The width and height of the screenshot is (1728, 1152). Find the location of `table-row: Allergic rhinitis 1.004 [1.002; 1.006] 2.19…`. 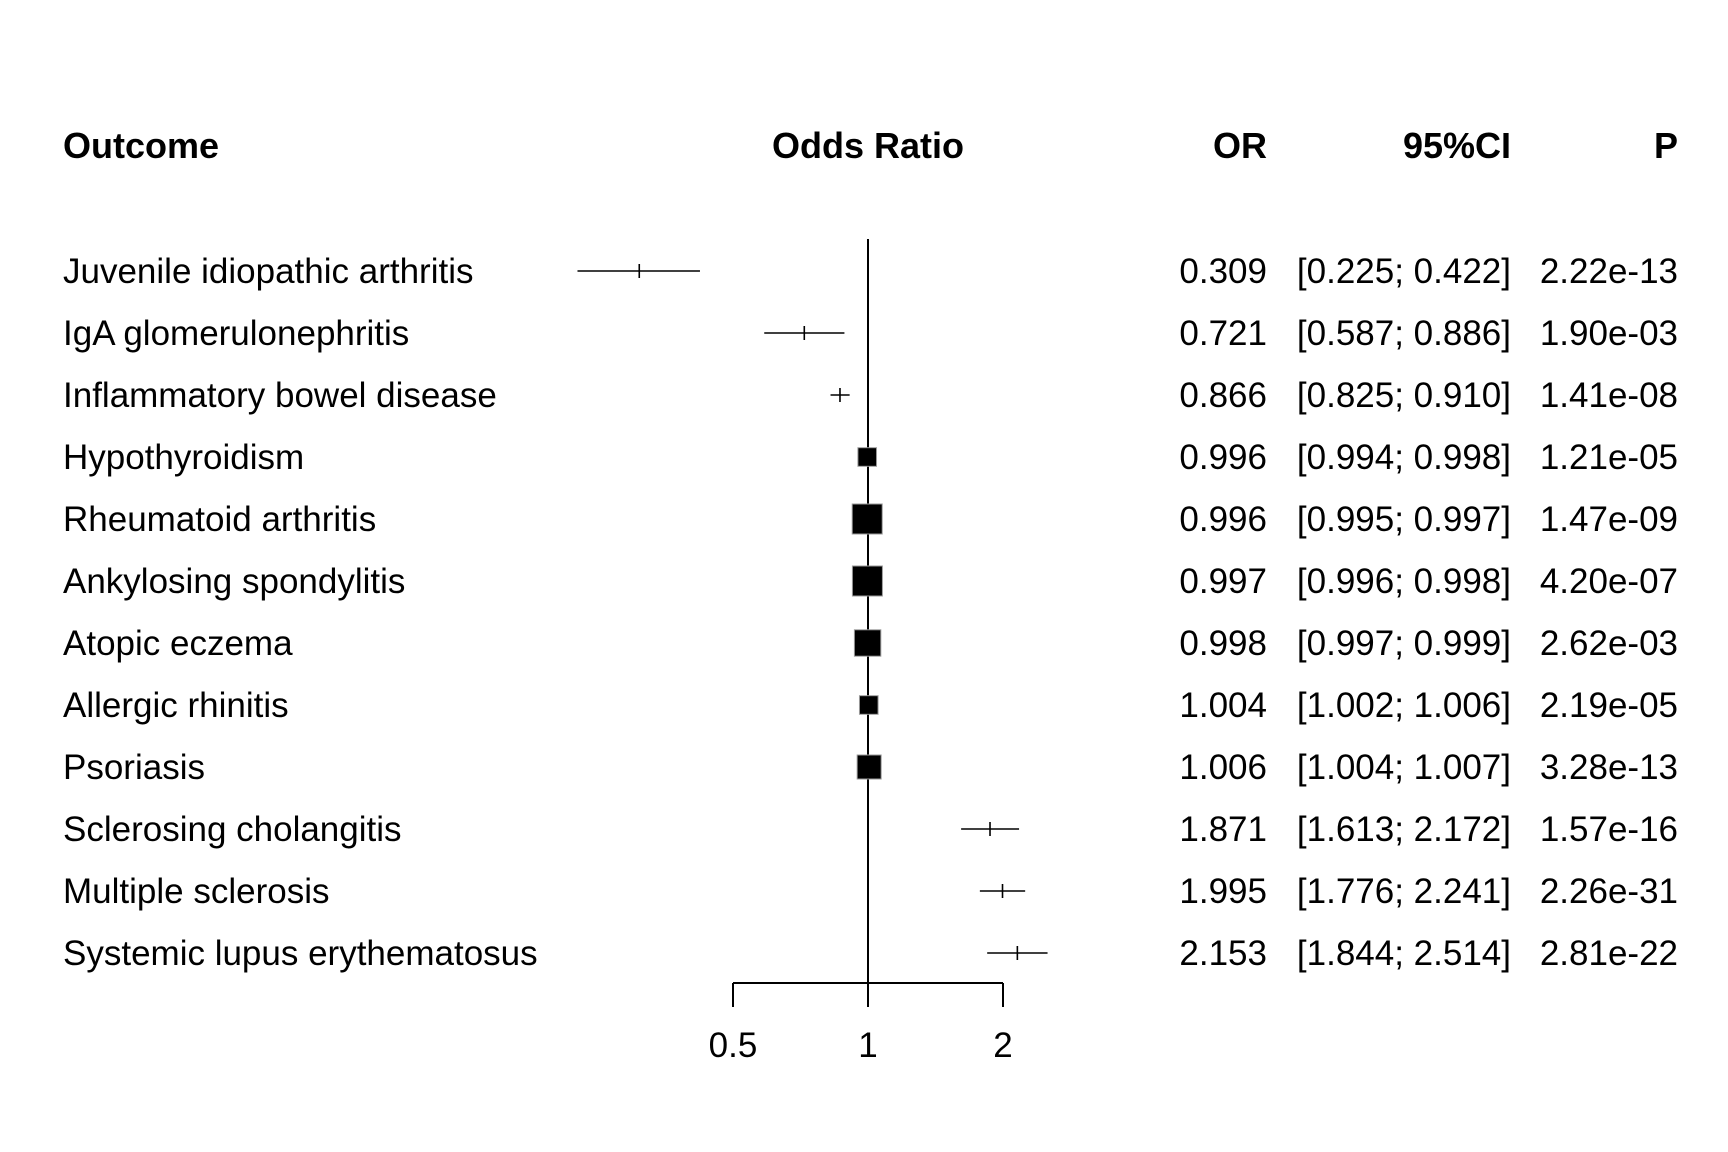

table-row: Allergic rhinitis 1.004 [1.002; 1.006] 2.19… is located at coordinates (870, 705).